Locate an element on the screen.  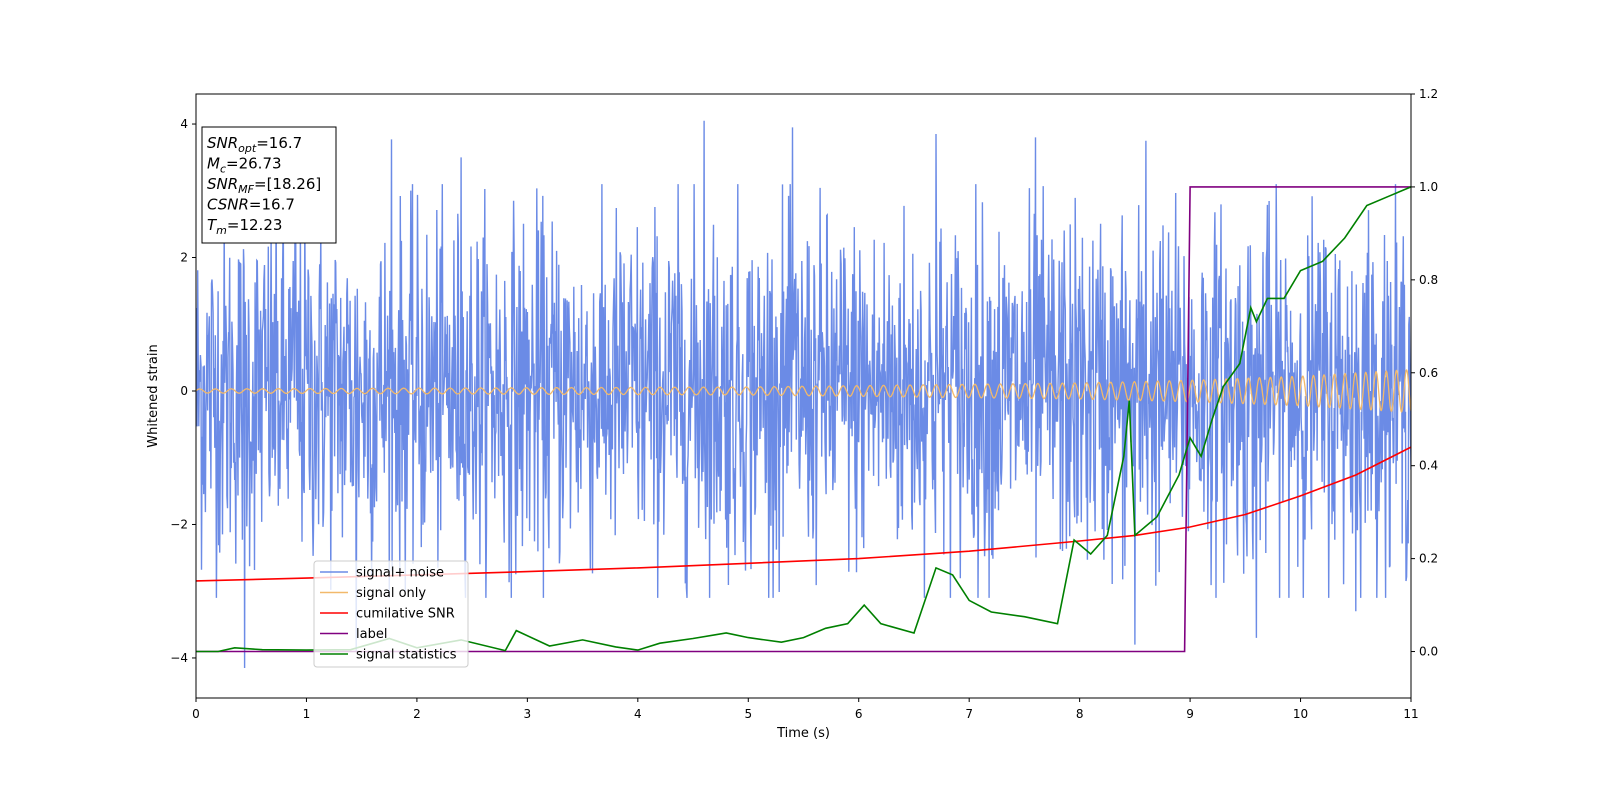
y2-tick-label: 0.0 is located at coordinates (1428, 652).